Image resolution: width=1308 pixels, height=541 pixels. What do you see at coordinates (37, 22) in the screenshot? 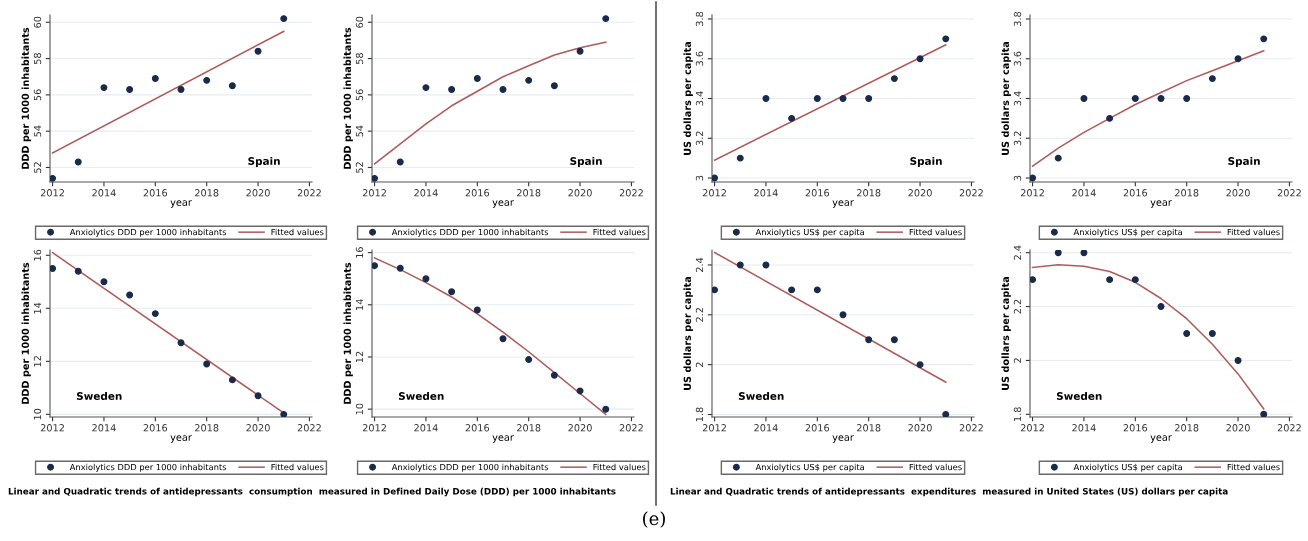
I see `y-tick-label: 60` at bounding box center [37, 22].